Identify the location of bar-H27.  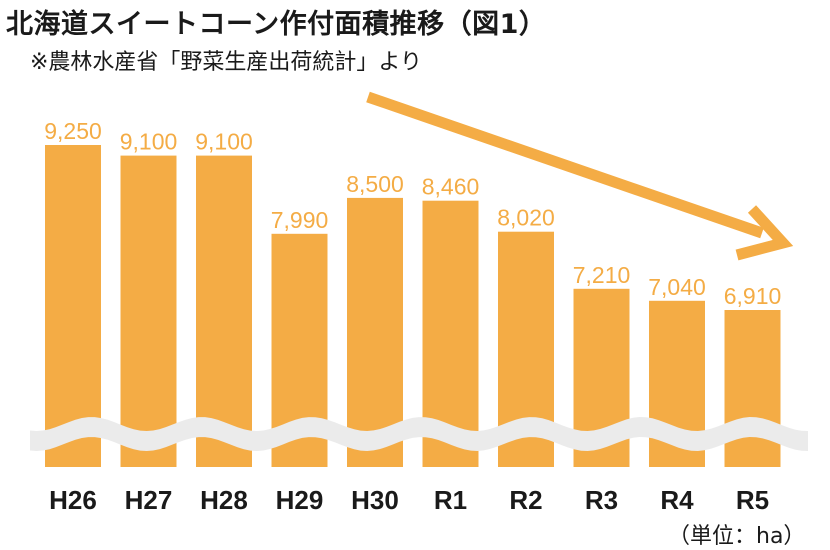
(148, 311).